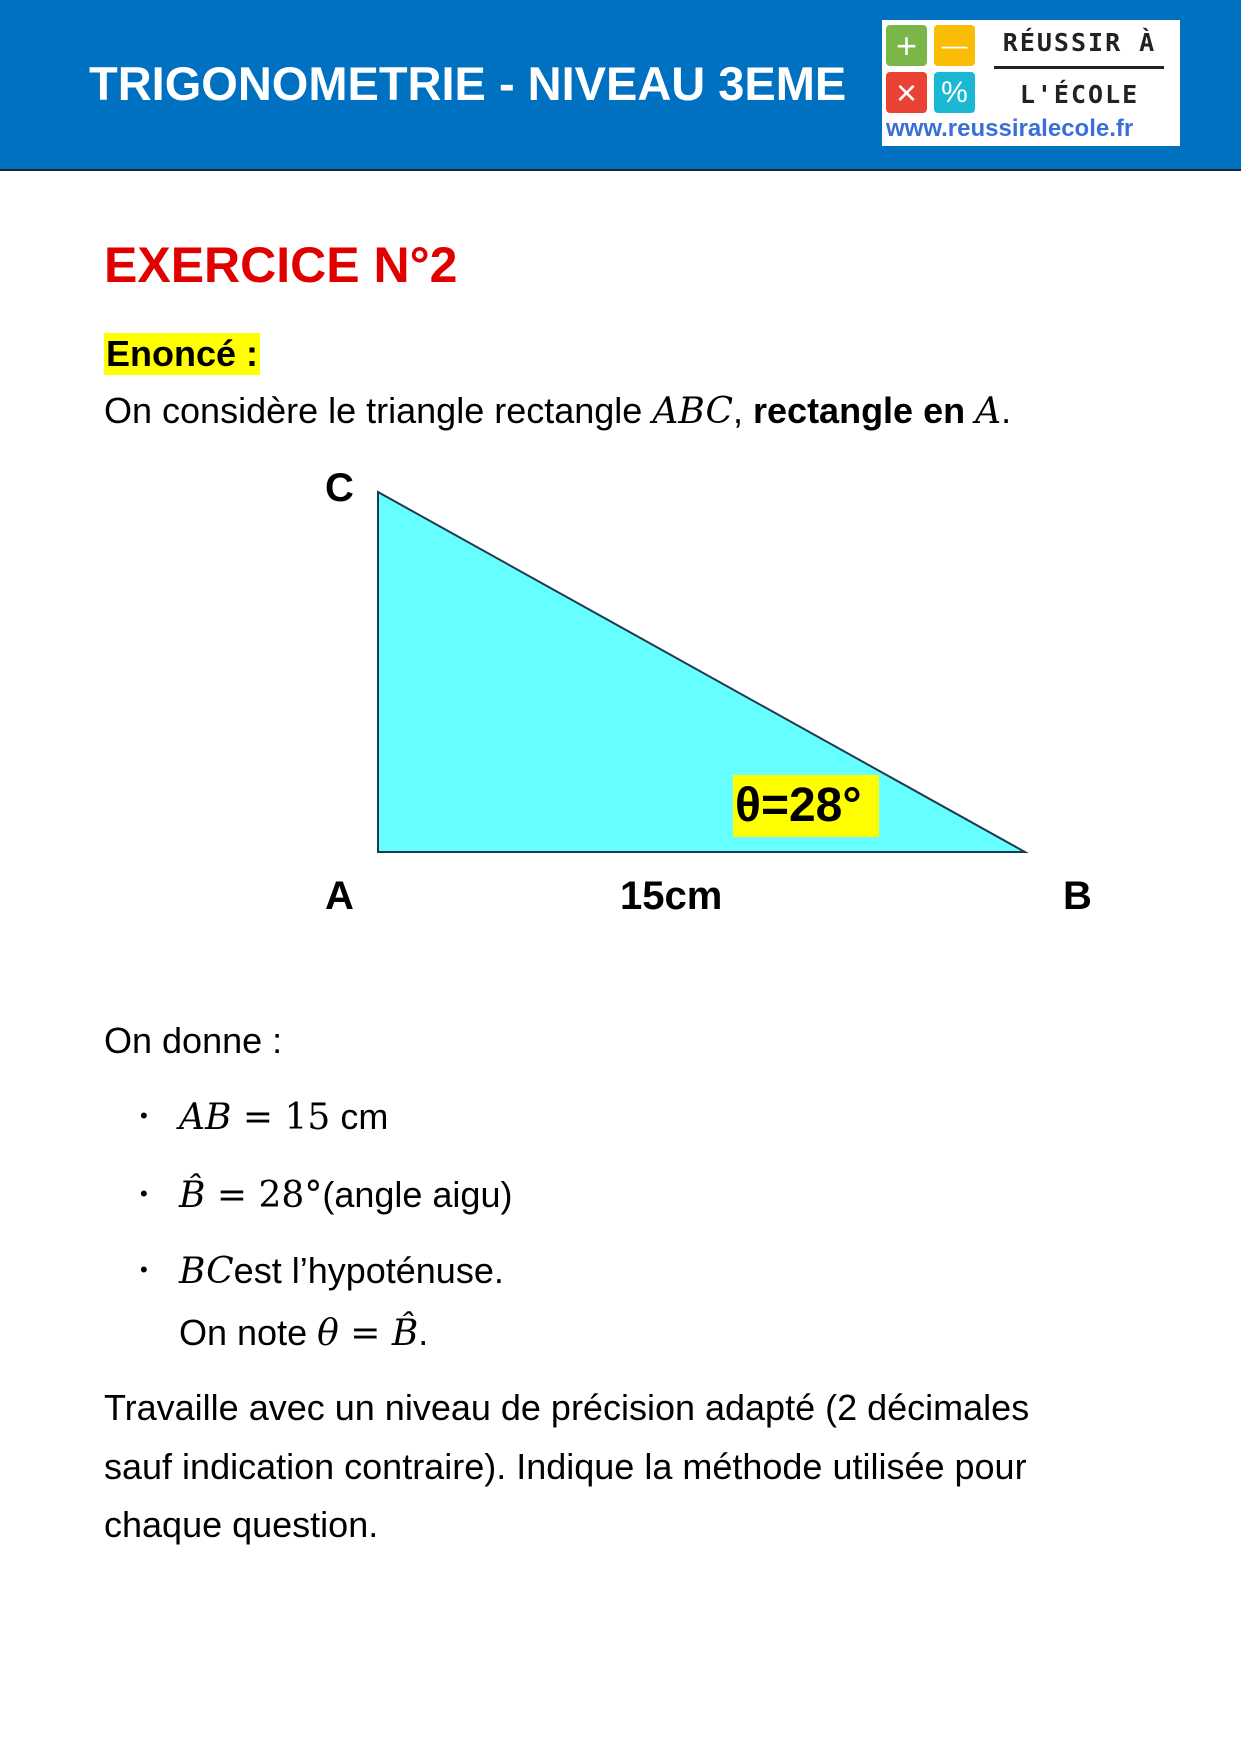 This screenshot has height=1755, width=1241. Describe the element at coordinates (954, 92) in the screenshot. I see `percent-icon: %` at that location.